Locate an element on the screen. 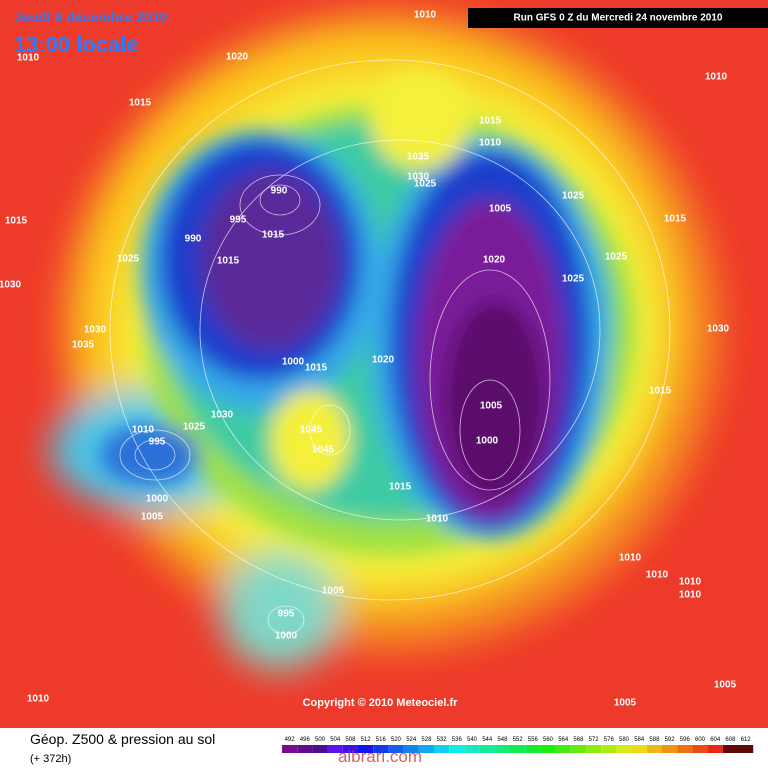 This screenshot has width=768, height=773. legend-label: 544 is located at coordinates (487, 740).